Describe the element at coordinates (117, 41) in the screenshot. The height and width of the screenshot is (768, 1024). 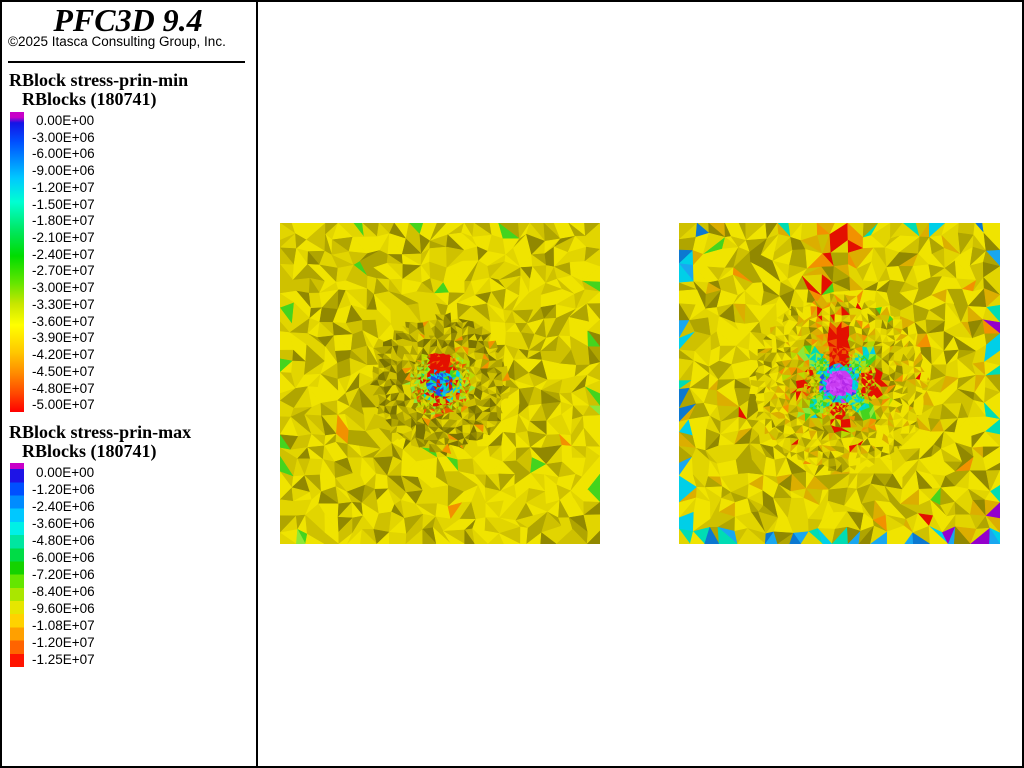
I see `copyright-text: ©2025 Itasca Consulting Group, Inc.` at that location.